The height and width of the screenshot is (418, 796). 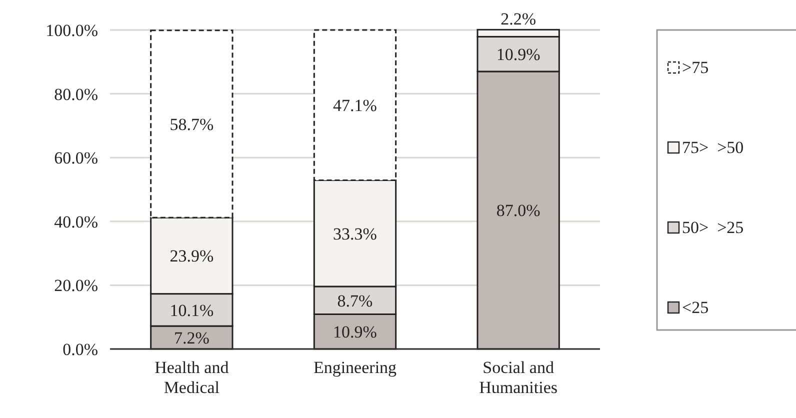 What do you see at coordinates (192, 256) in the screenshot?
I see `data-label: 23.9%` at bounding box center [192, 256].